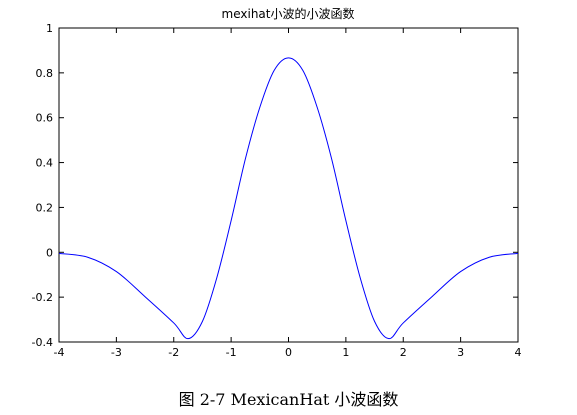 Image resolution: width=577 pixels, height=415 pixels. Describe the element at coordinates (49, 252) in the screenshot. I see `y-tick-label: 0` at that location.